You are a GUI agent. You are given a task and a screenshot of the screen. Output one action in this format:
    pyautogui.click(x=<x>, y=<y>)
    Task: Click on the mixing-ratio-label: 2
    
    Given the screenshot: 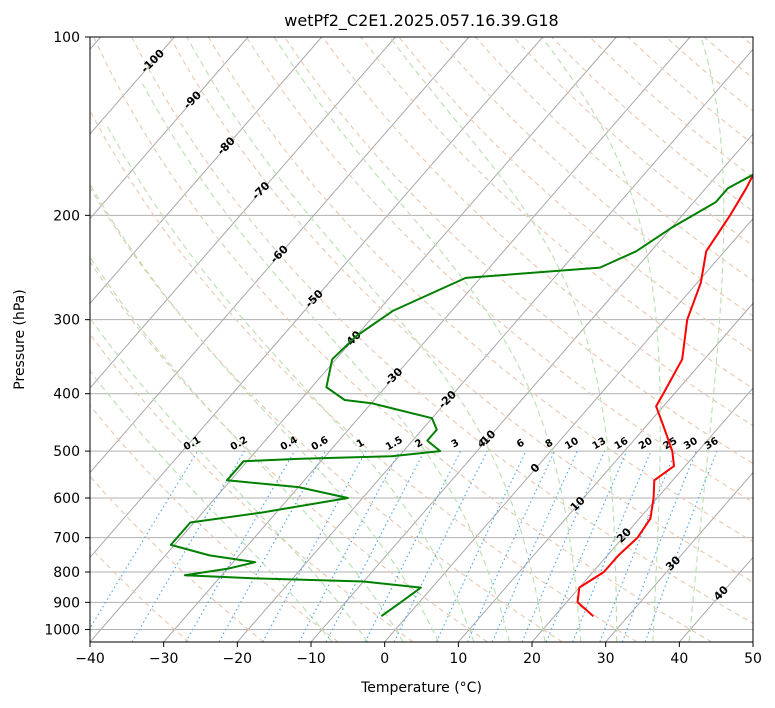 What is the action you would take?
    pyautogui.click(x=419, y=443)
    